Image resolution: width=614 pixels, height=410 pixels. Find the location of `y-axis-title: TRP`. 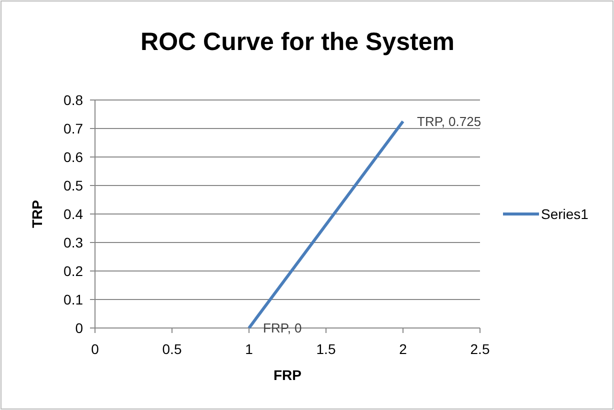

y-axis-title: TRP is located at coordinates (37, 214).